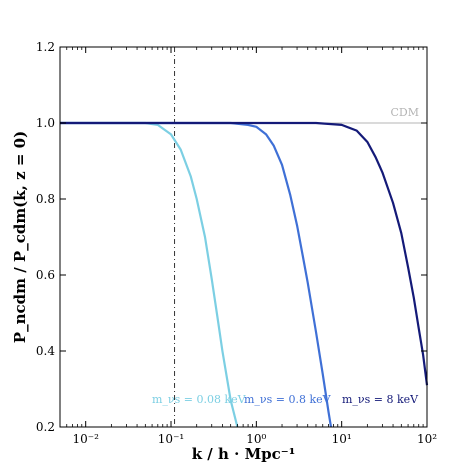 Image resolution: width=474 pixels, height=474 pixels. Describe the element at coordinates (244, 454) in the screenshot. I see `x-axis-label: k / h · Mpc⁻¹` at that location.